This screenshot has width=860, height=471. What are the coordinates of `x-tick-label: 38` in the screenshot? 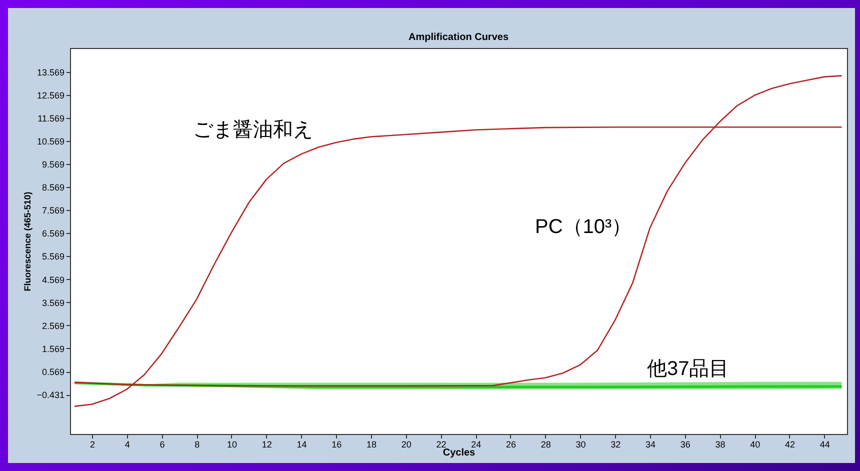 It's located at (720, 445).